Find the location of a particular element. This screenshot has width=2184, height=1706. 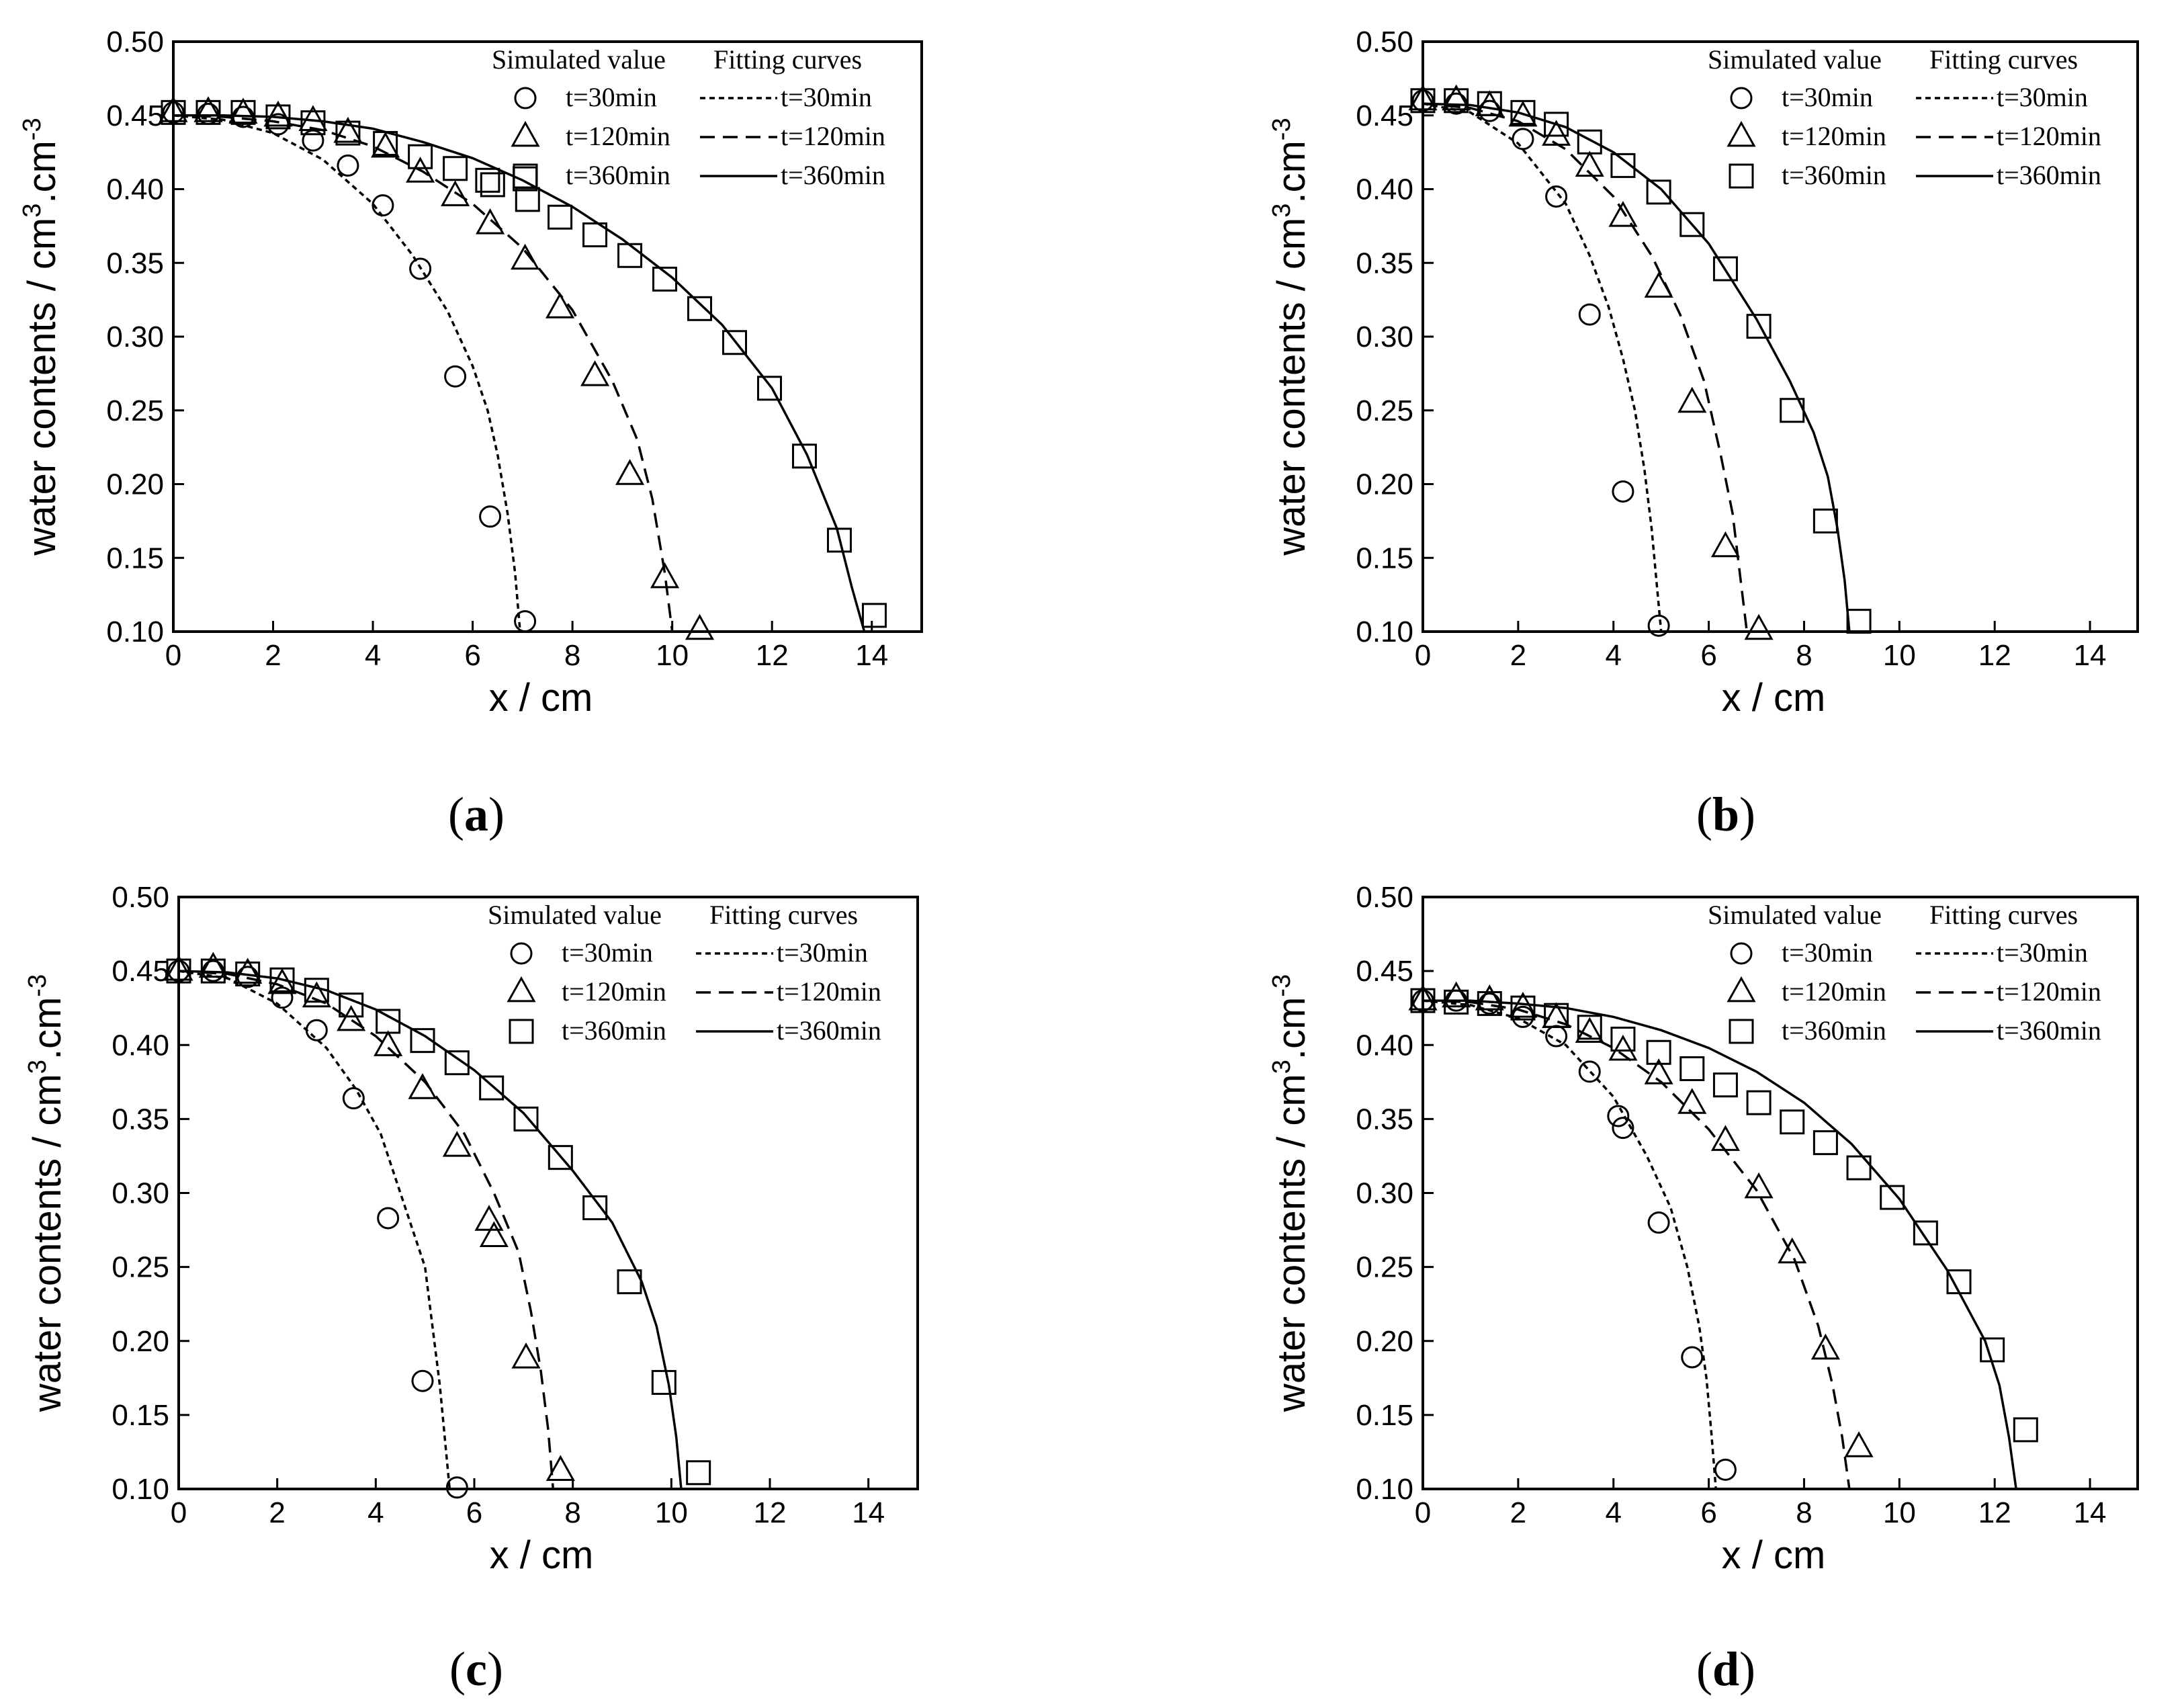

y-tick-label: 0.10 is located at coordinates (1384, 1489).